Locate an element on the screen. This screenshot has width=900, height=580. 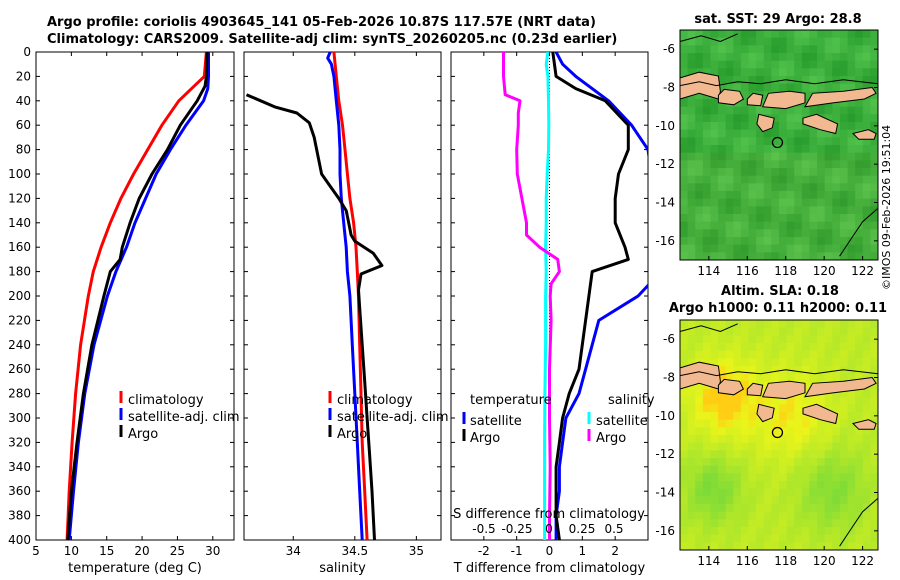
temperature-xtick-label: 30 is located at coordinates (212, 551).